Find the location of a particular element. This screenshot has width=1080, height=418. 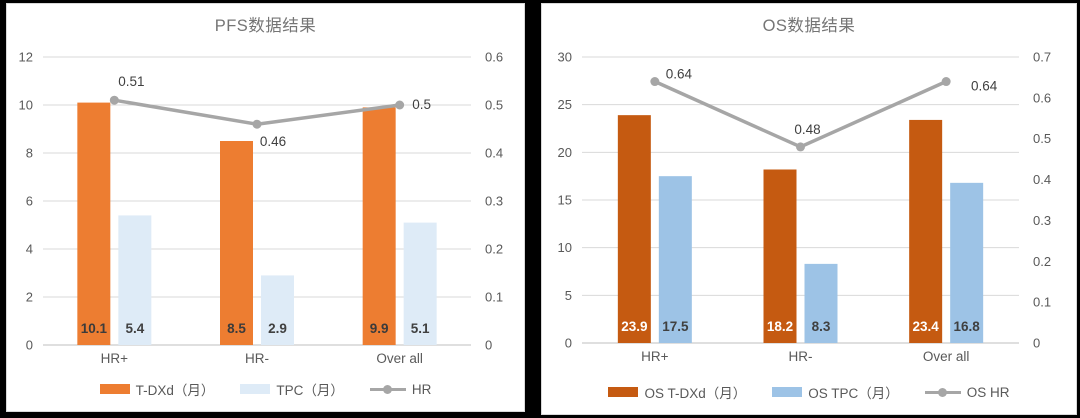

legend-label: OS HR is located at coordinates (988, 392).